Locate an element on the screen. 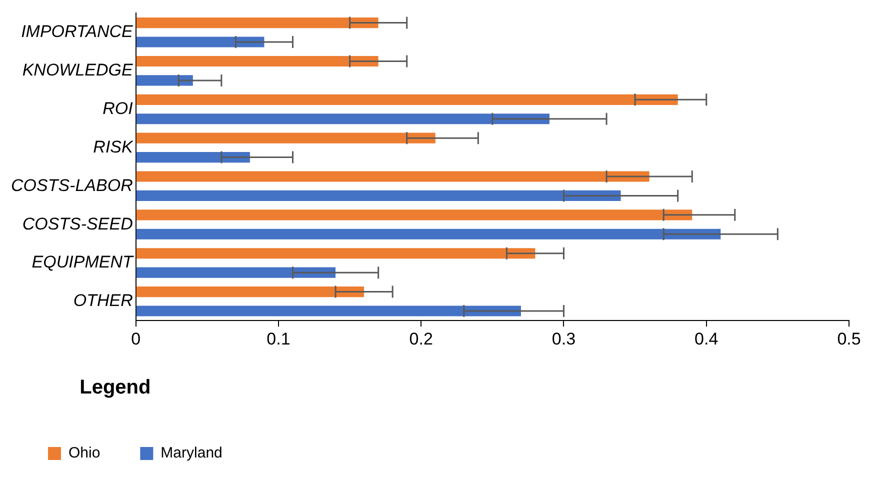 The width and height of the screenshot is (869, 481). y-tick-label: IMPORTANCE is located at coordinates (77, 32).